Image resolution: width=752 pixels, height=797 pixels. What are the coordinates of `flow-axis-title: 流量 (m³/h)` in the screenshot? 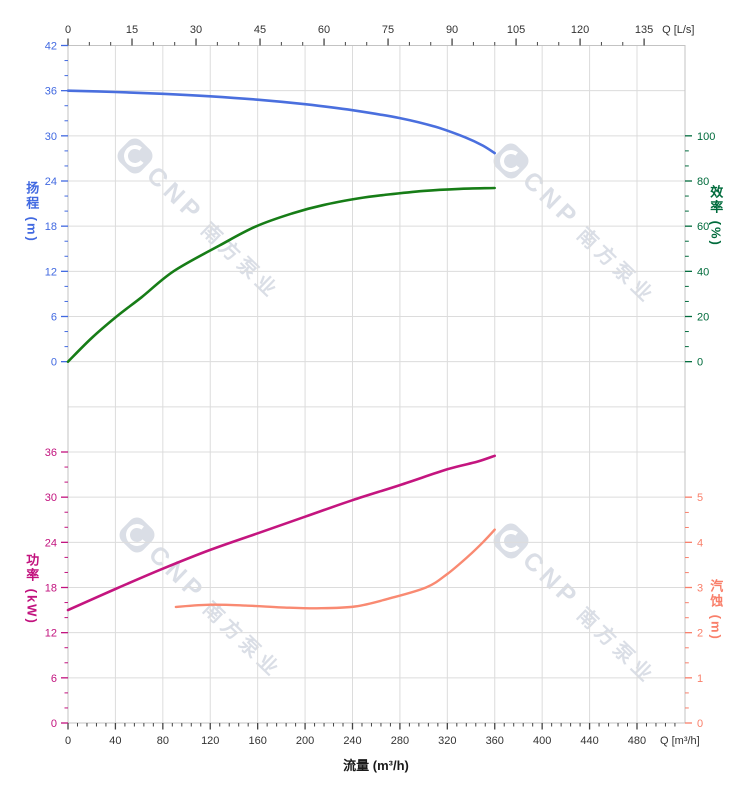 It's located at (376, 765).